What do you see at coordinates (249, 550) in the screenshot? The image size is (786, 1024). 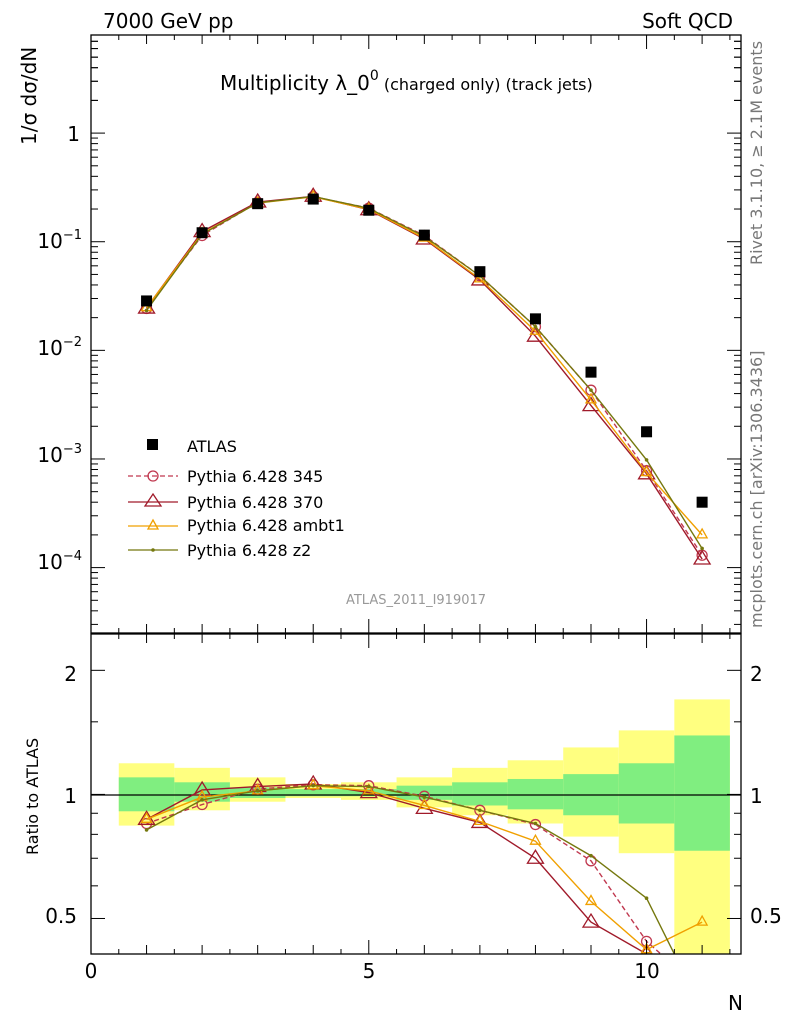 I see `legend-label: Pythia 6.428 z2` at bounding box center [249, 550].